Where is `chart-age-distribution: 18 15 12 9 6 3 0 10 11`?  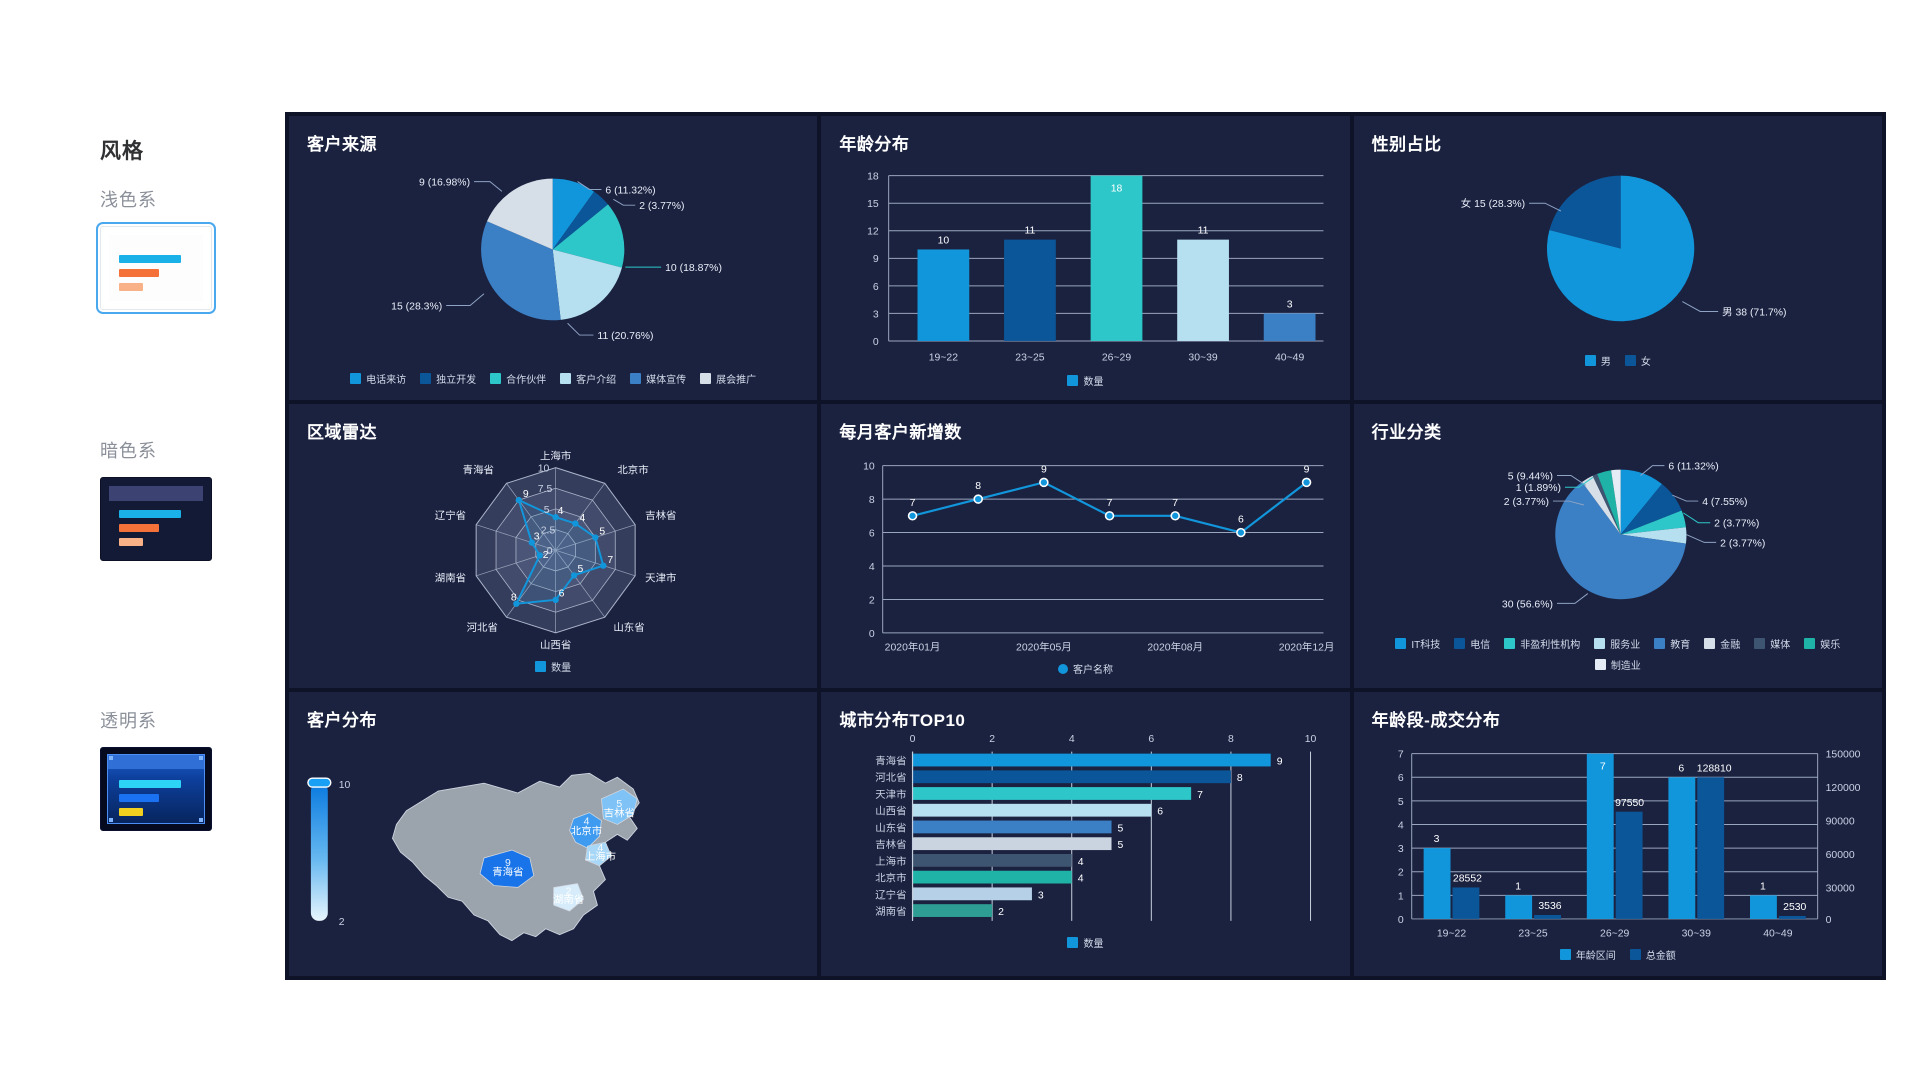 chart-age-distribution: 18 15 12 9 6 3 0 10 11 is located at coordinates (1085, 278).